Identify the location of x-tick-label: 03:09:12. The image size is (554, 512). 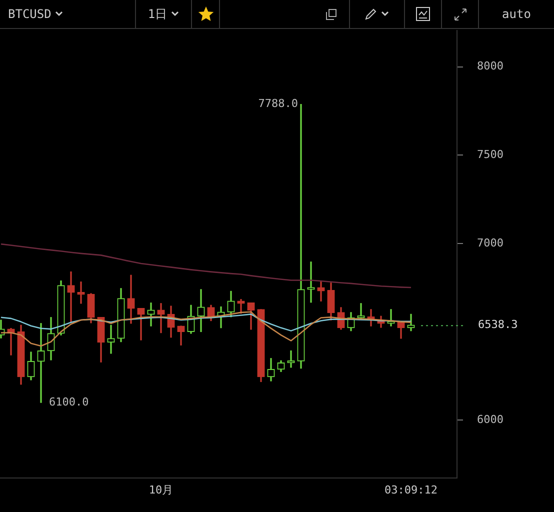
(411, 489).